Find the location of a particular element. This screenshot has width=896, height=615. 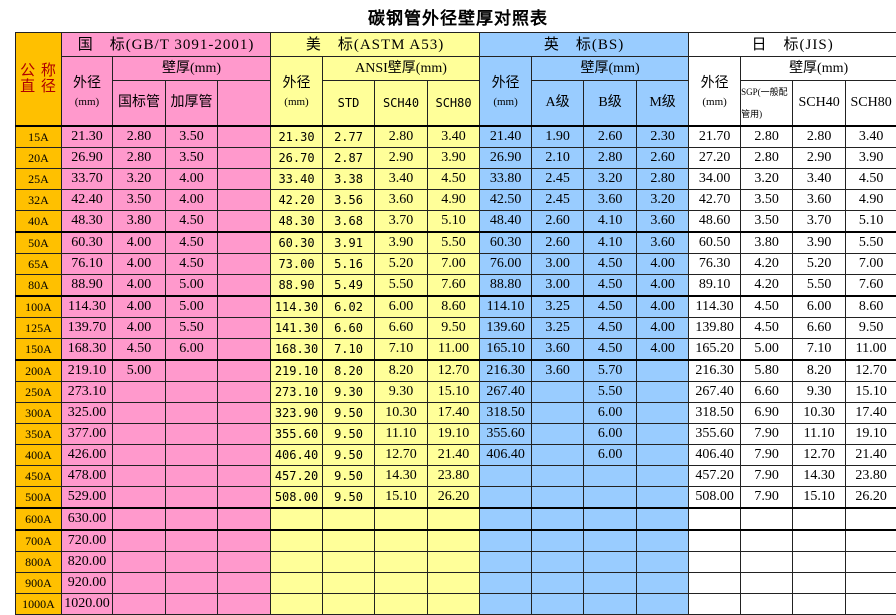

jis-sgp-cell: 7.90 is located at coordinates (767, 498).